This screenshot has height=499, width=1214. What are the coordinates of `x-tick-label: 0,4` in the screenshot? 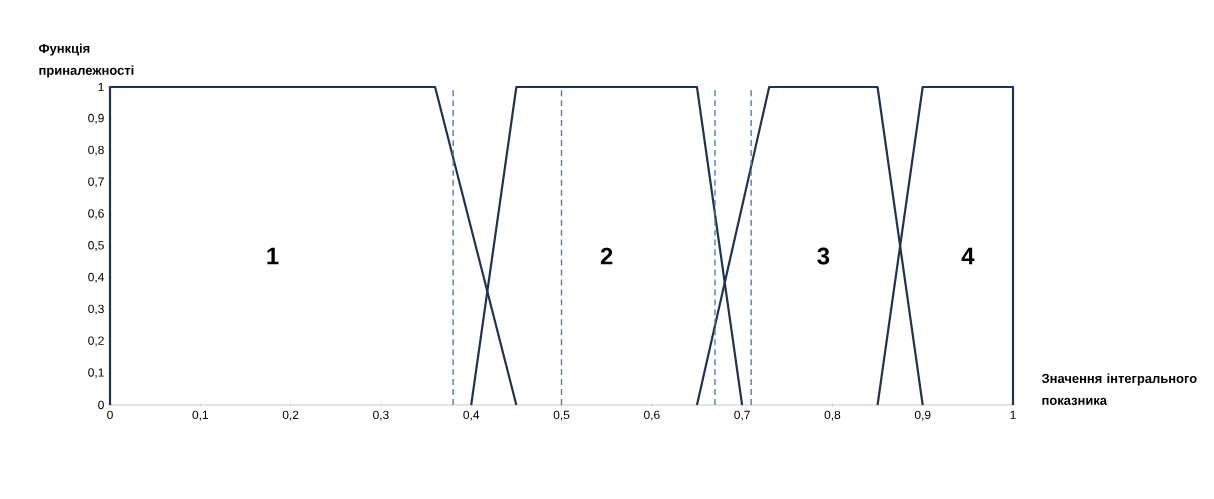 It's located at (471, 415).